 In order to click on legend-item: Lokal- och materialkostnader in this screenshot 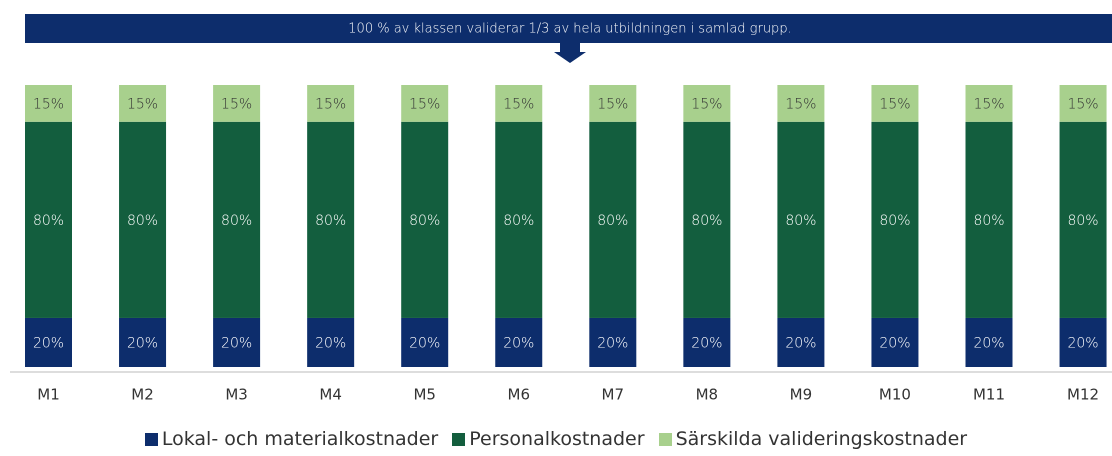, I will do `click(291, 439)`.